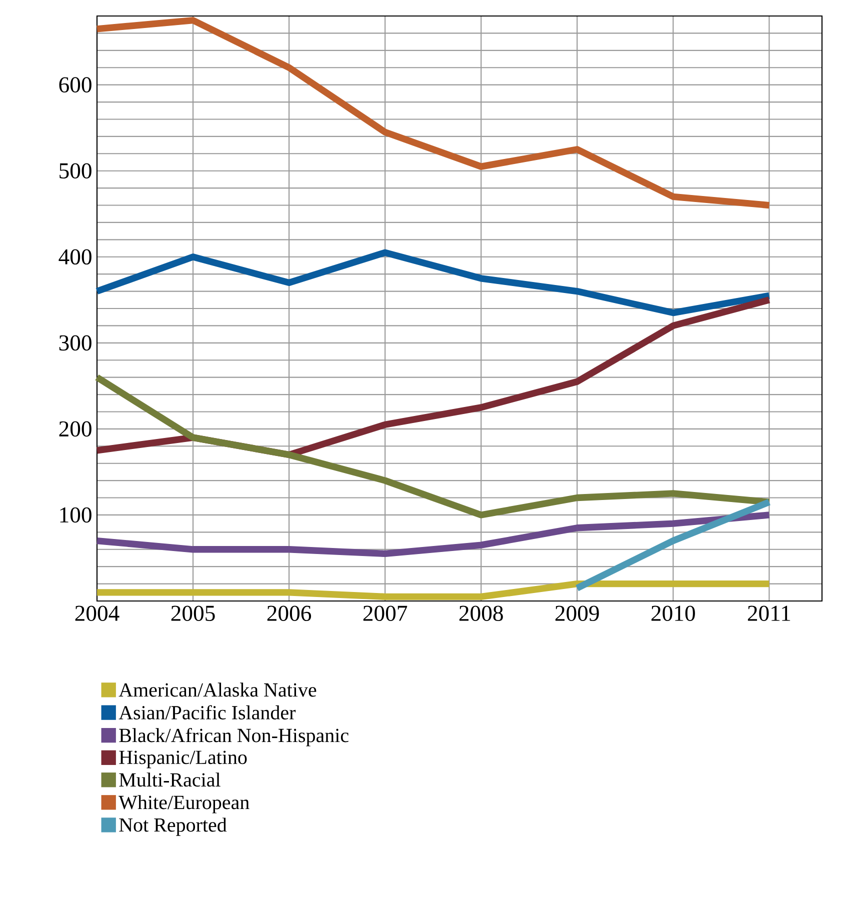  What do you see at coordinates (75, 84) in the screenshot?
I see `y-tick-label: 600` at bounding box center [75, 84].